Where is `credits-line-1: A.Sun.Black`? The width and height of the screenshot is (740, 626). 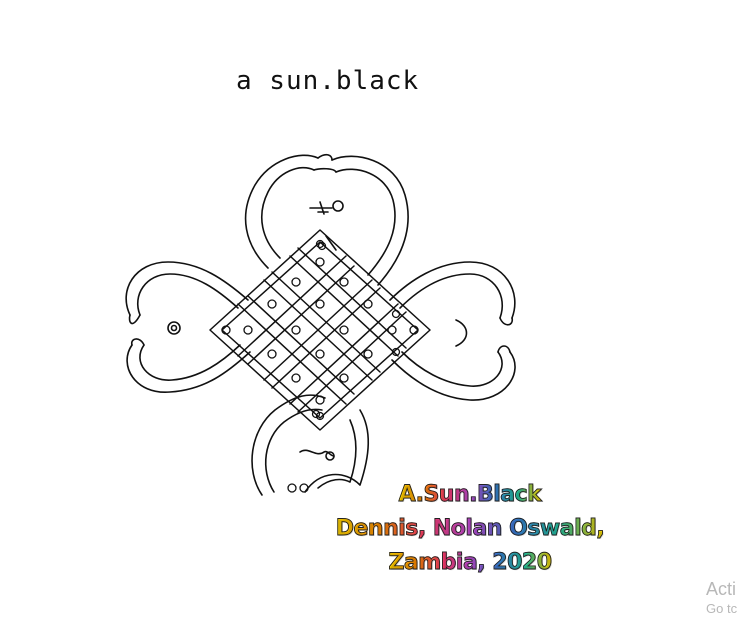 credits-line-1: A.Sun.Black is located at coordinates (470, 495).